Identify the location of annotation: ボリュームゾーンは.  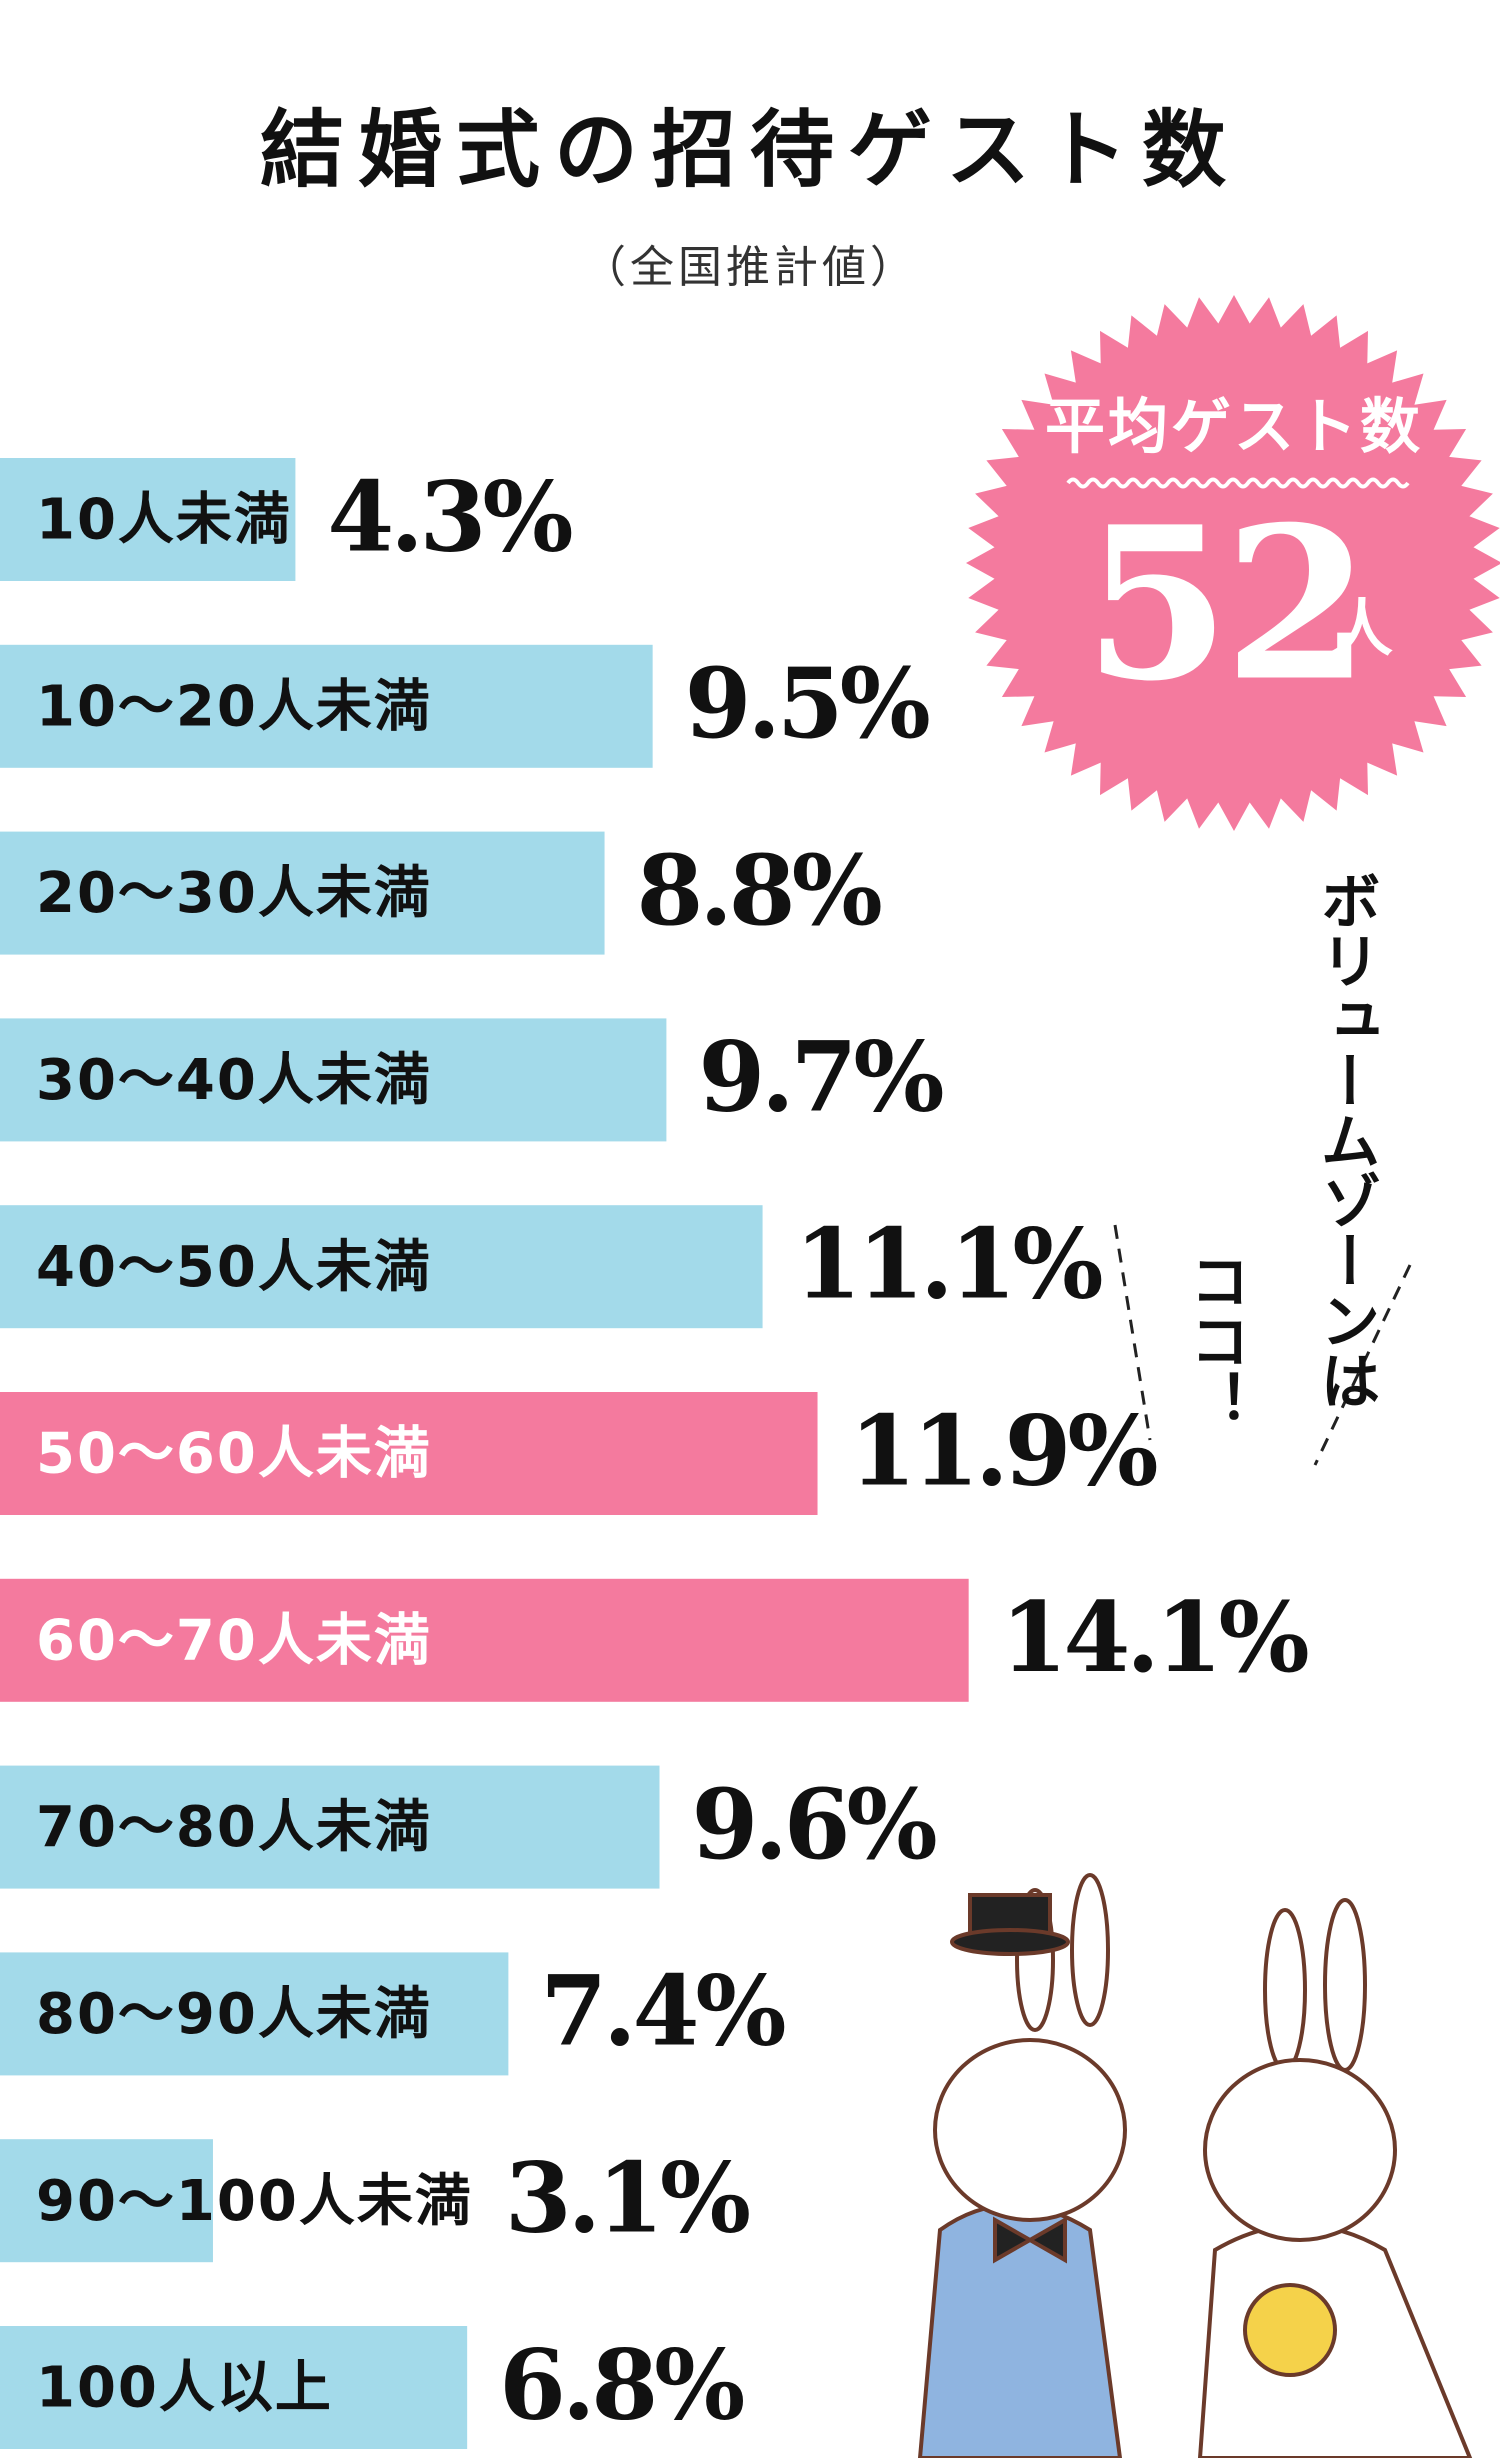
(1345, 1140).